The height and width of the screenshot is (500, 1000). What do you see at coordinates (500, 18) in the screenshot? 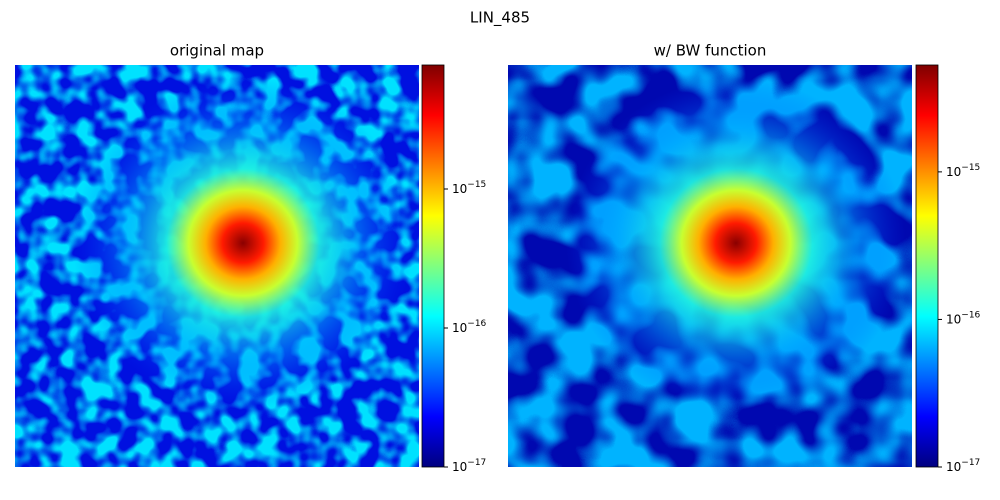
I see `figure-title: LIN_485` at bounding box center [500, 18].